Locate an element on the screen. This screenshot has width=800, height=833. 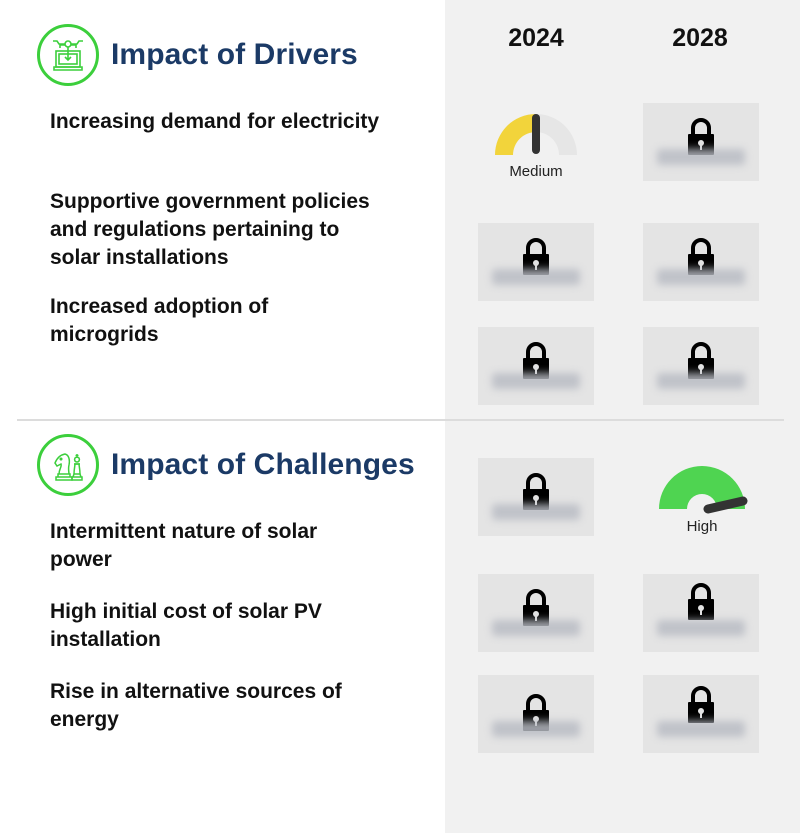
drivers-title: Impact of Drivers is located at coordinates (234, 54).